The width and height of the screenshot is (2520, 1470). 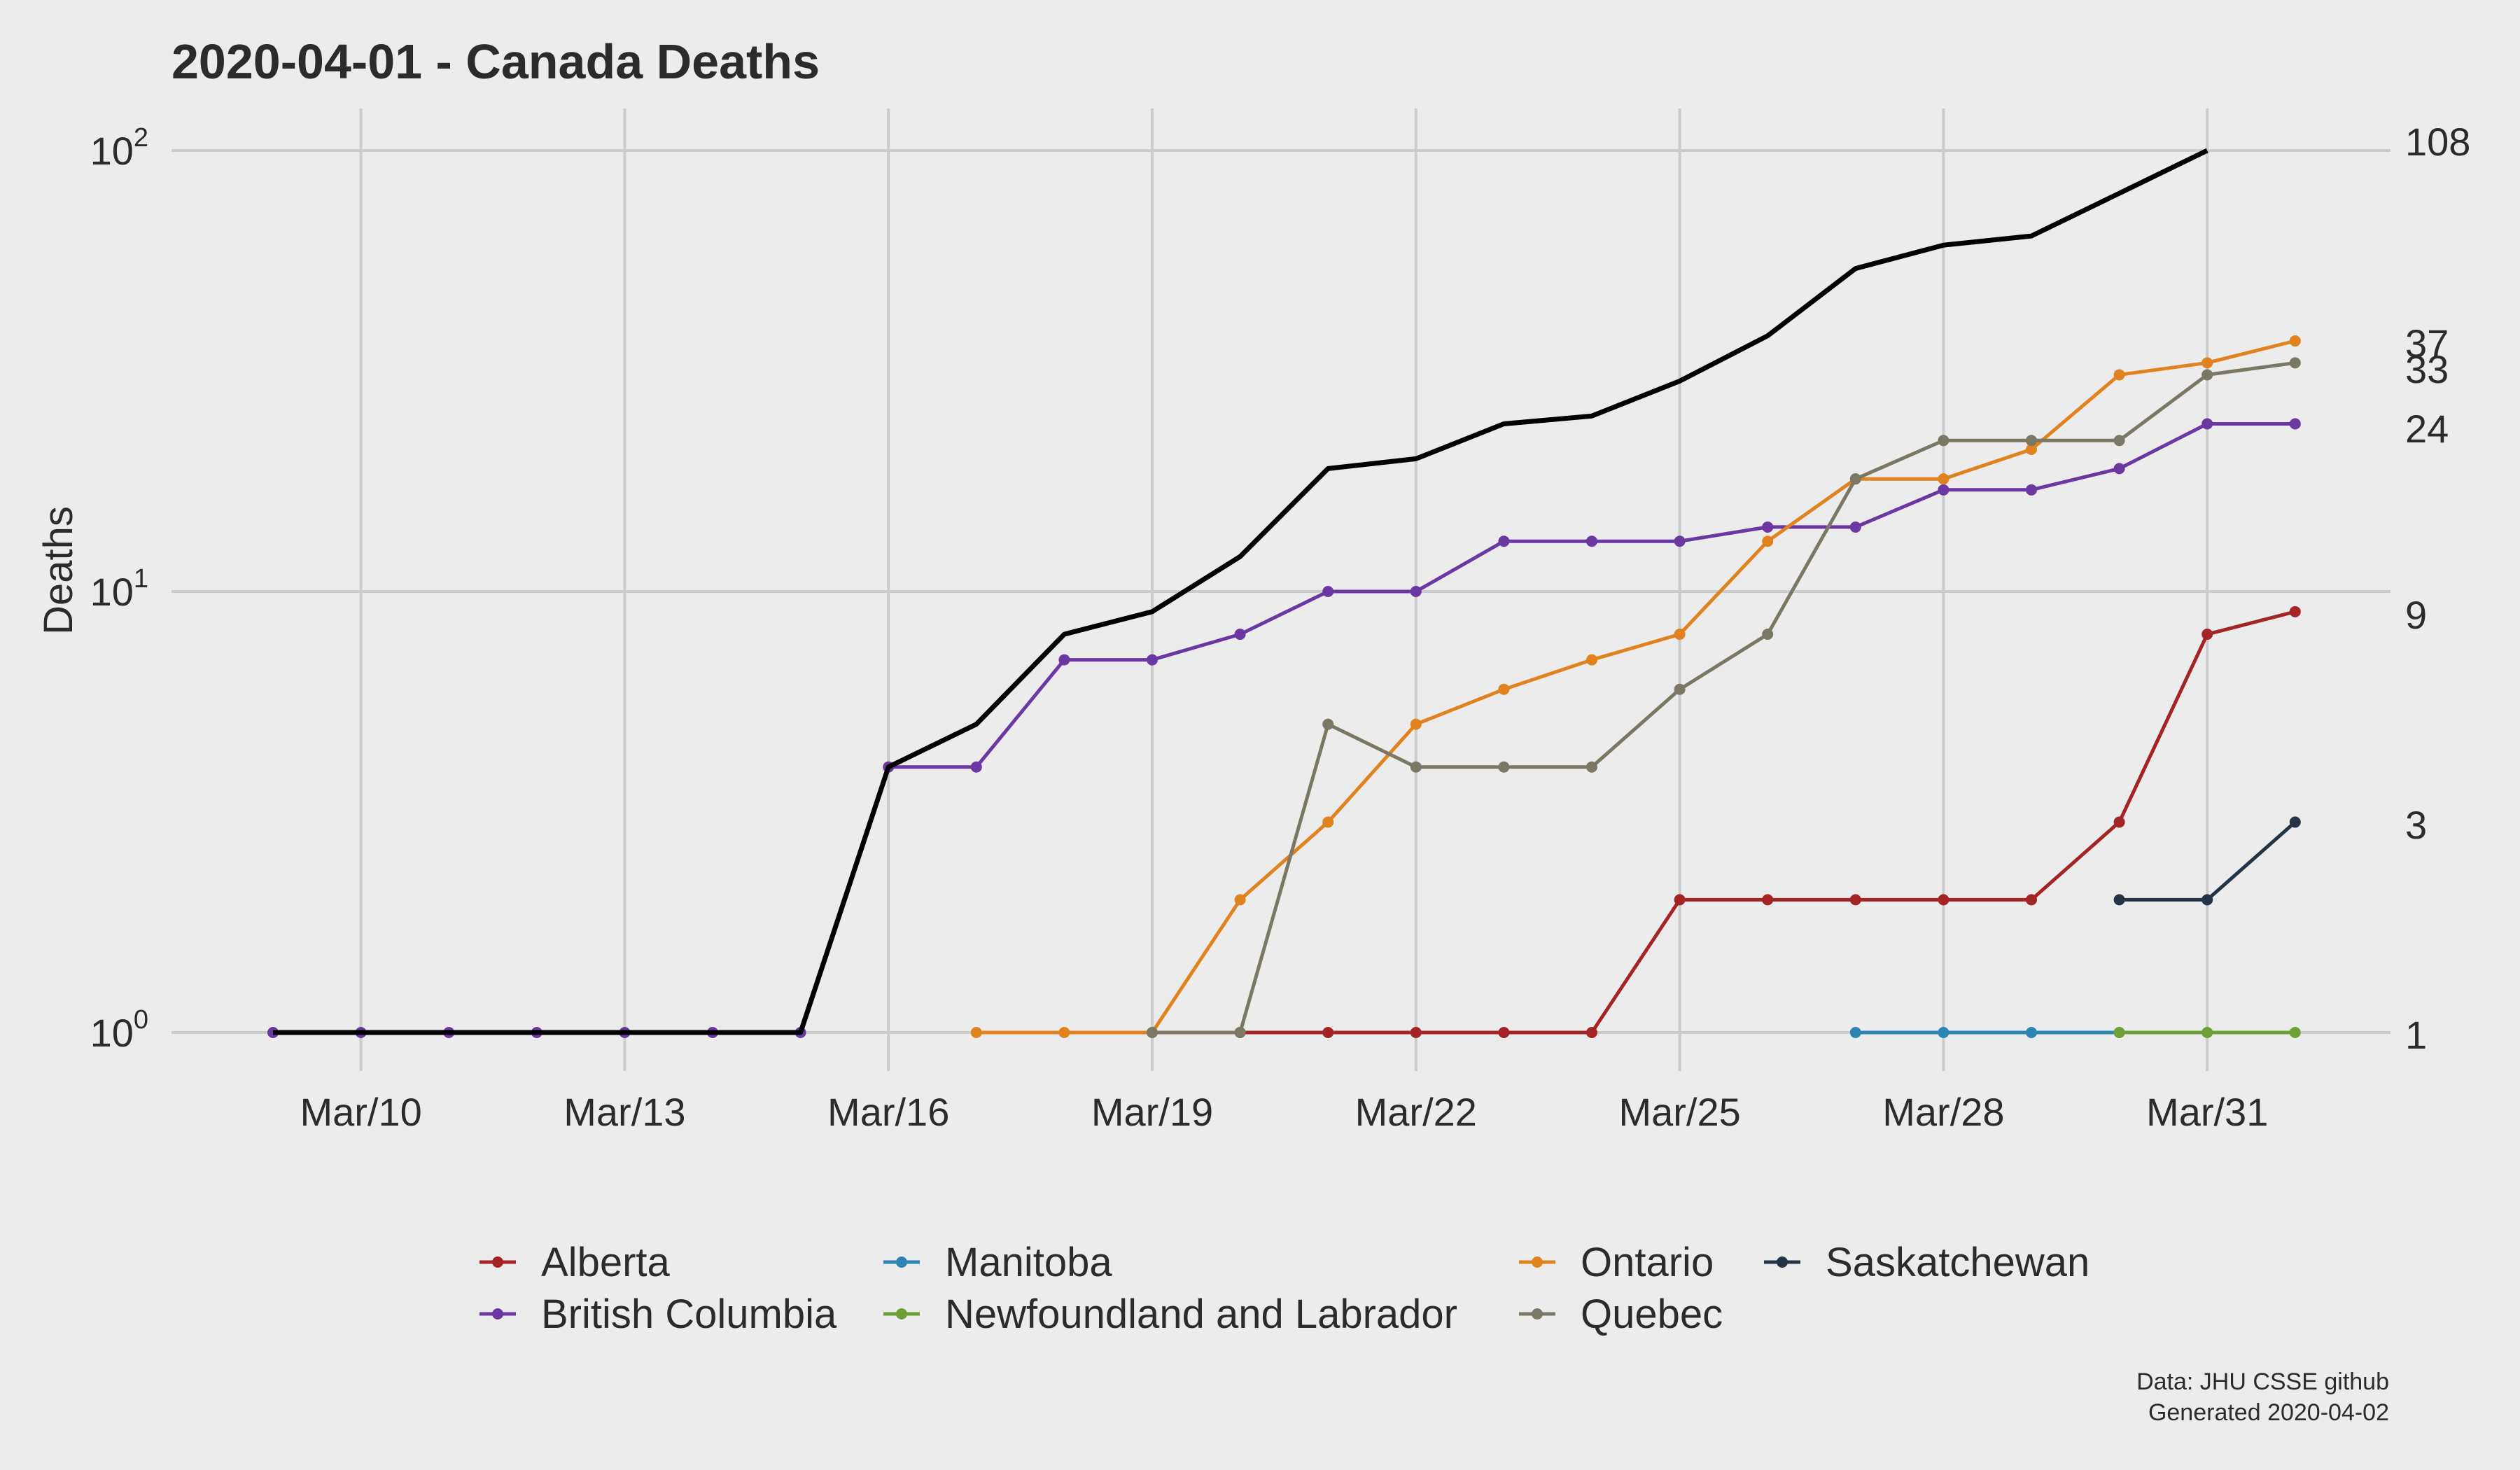 I want to click on end-label: 3, so click(x=2416, y=825).